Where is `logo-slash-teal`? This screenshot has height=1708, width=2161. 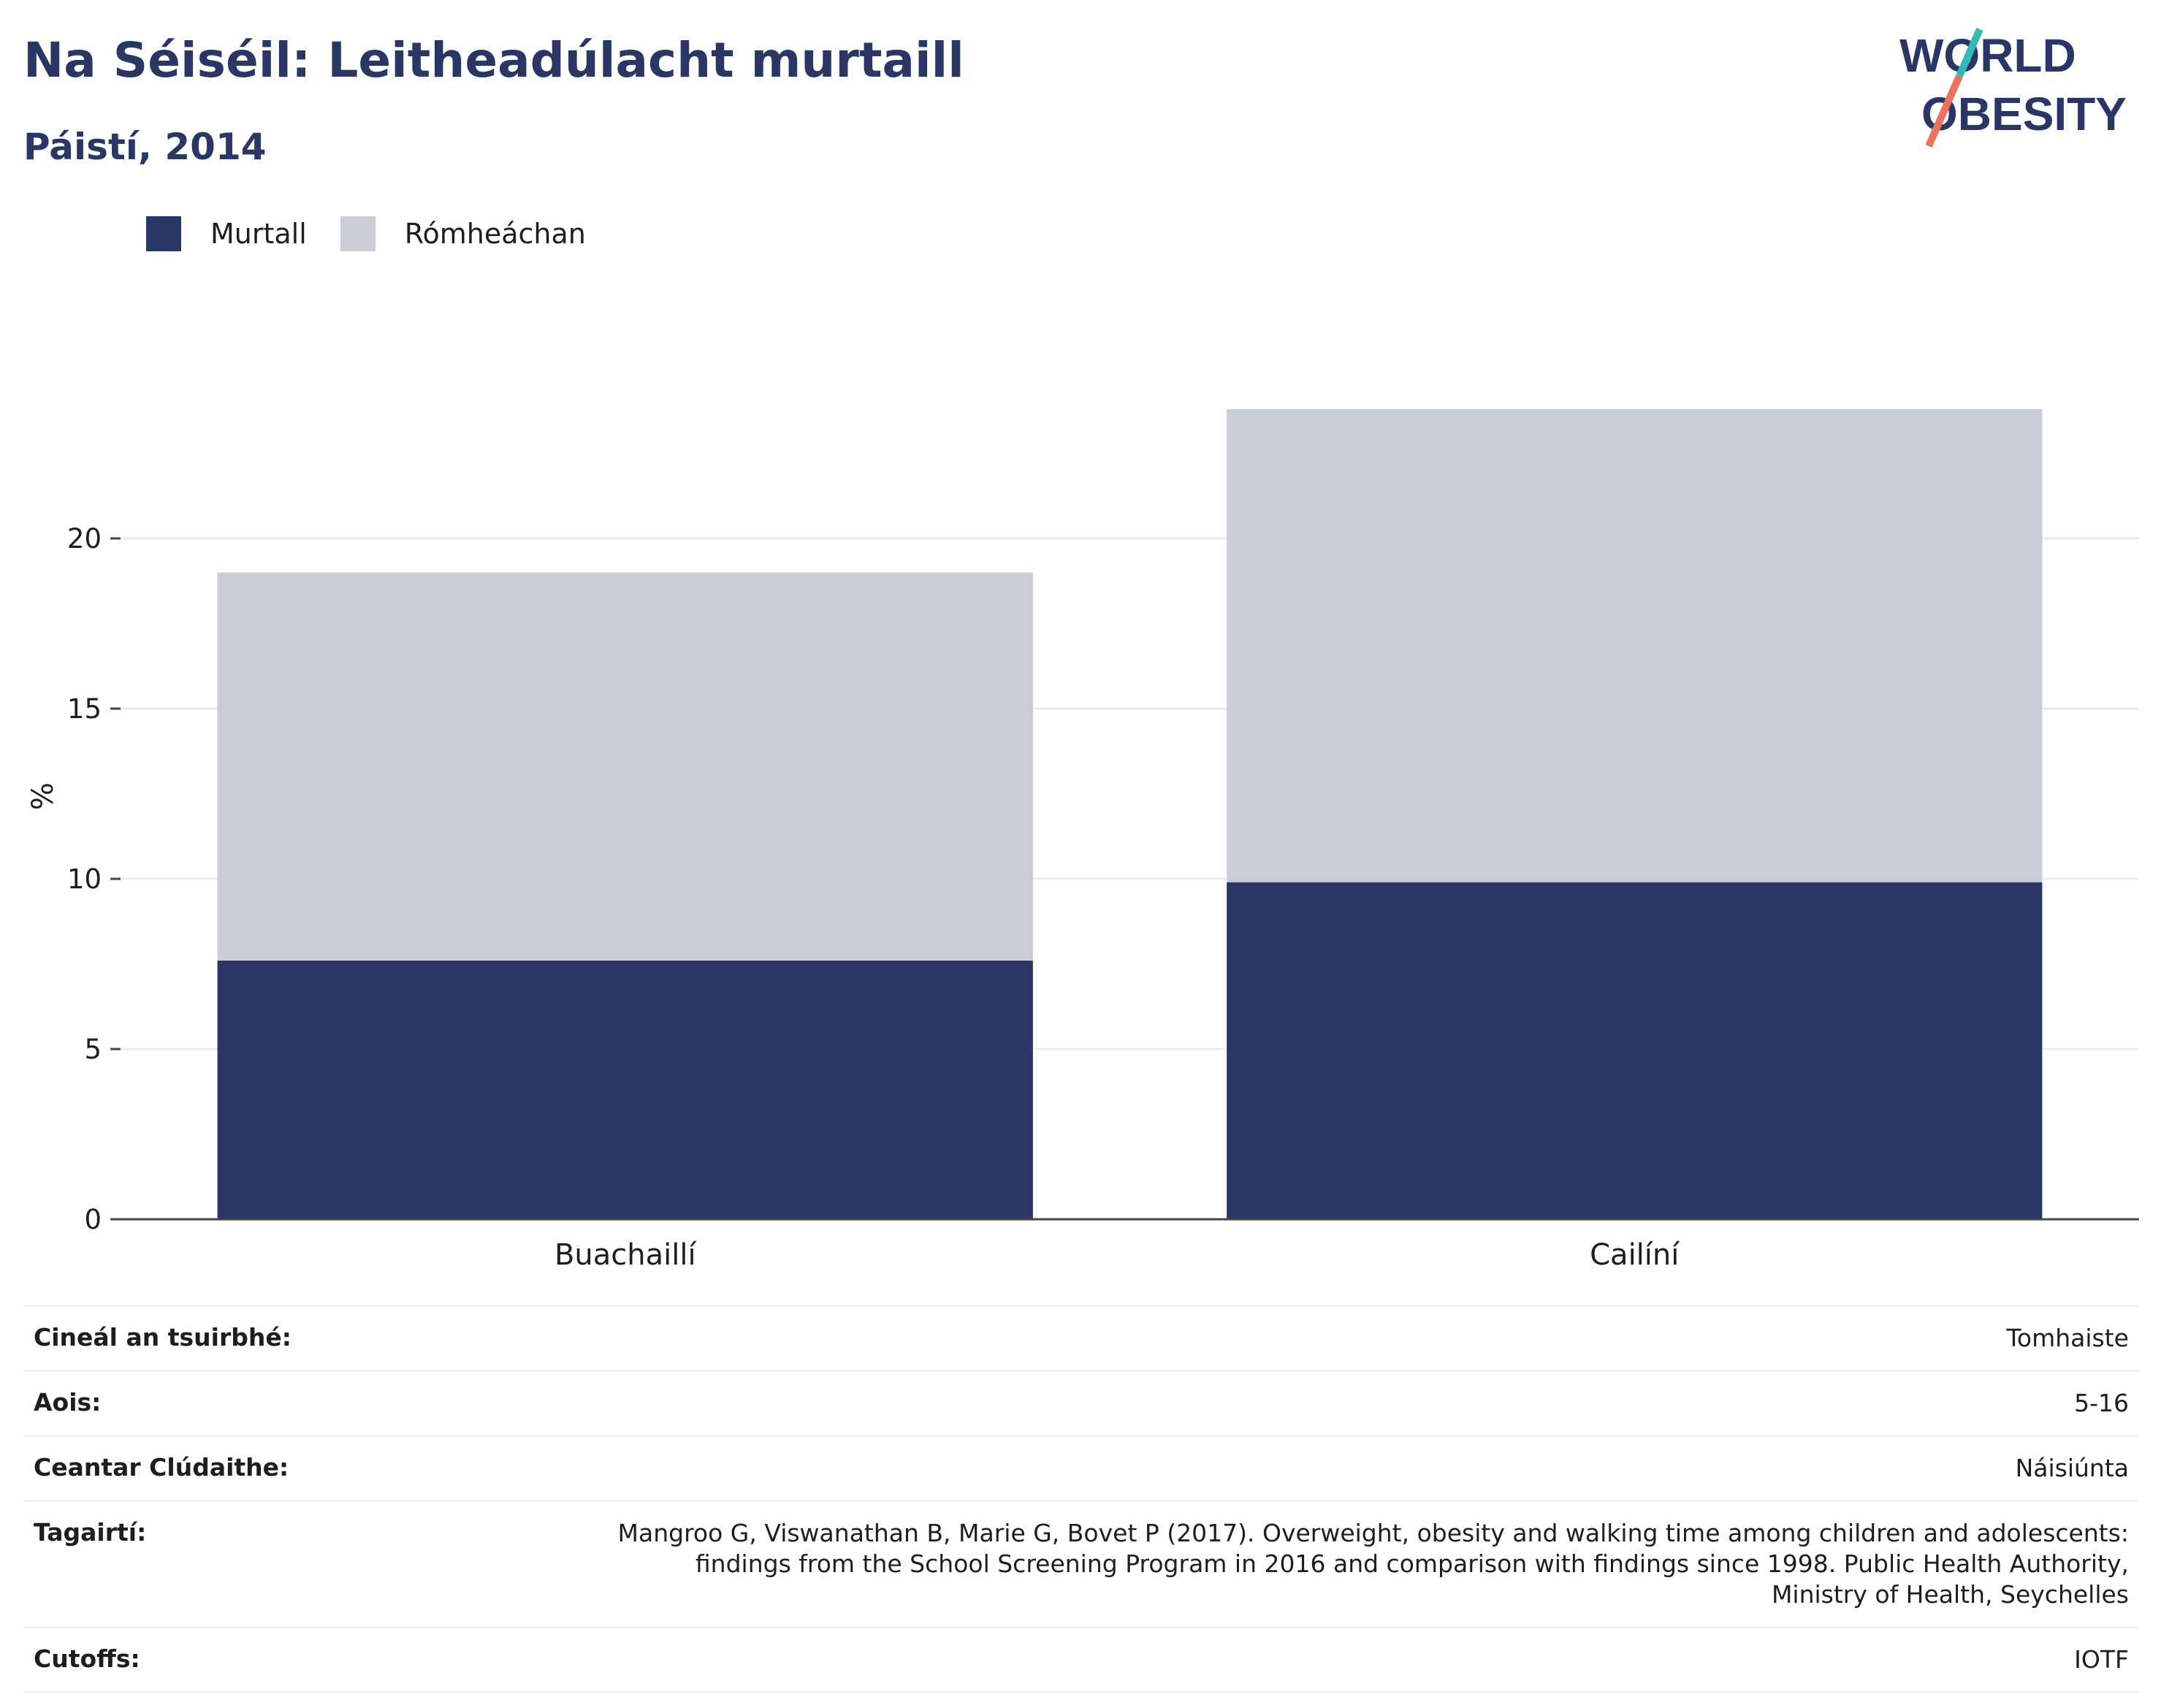 logo-slash-teal is located at coordinates (1969, 53).